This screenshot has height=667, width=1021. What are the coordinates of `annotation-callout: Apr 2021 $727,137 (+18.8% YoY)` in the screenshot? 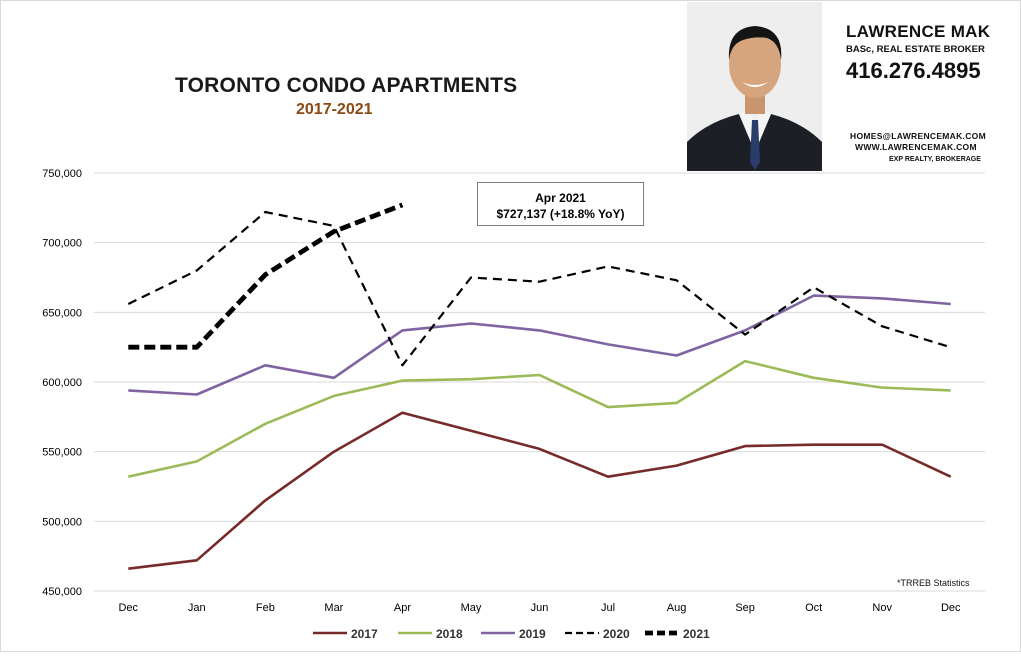 It's located at (560, 204).